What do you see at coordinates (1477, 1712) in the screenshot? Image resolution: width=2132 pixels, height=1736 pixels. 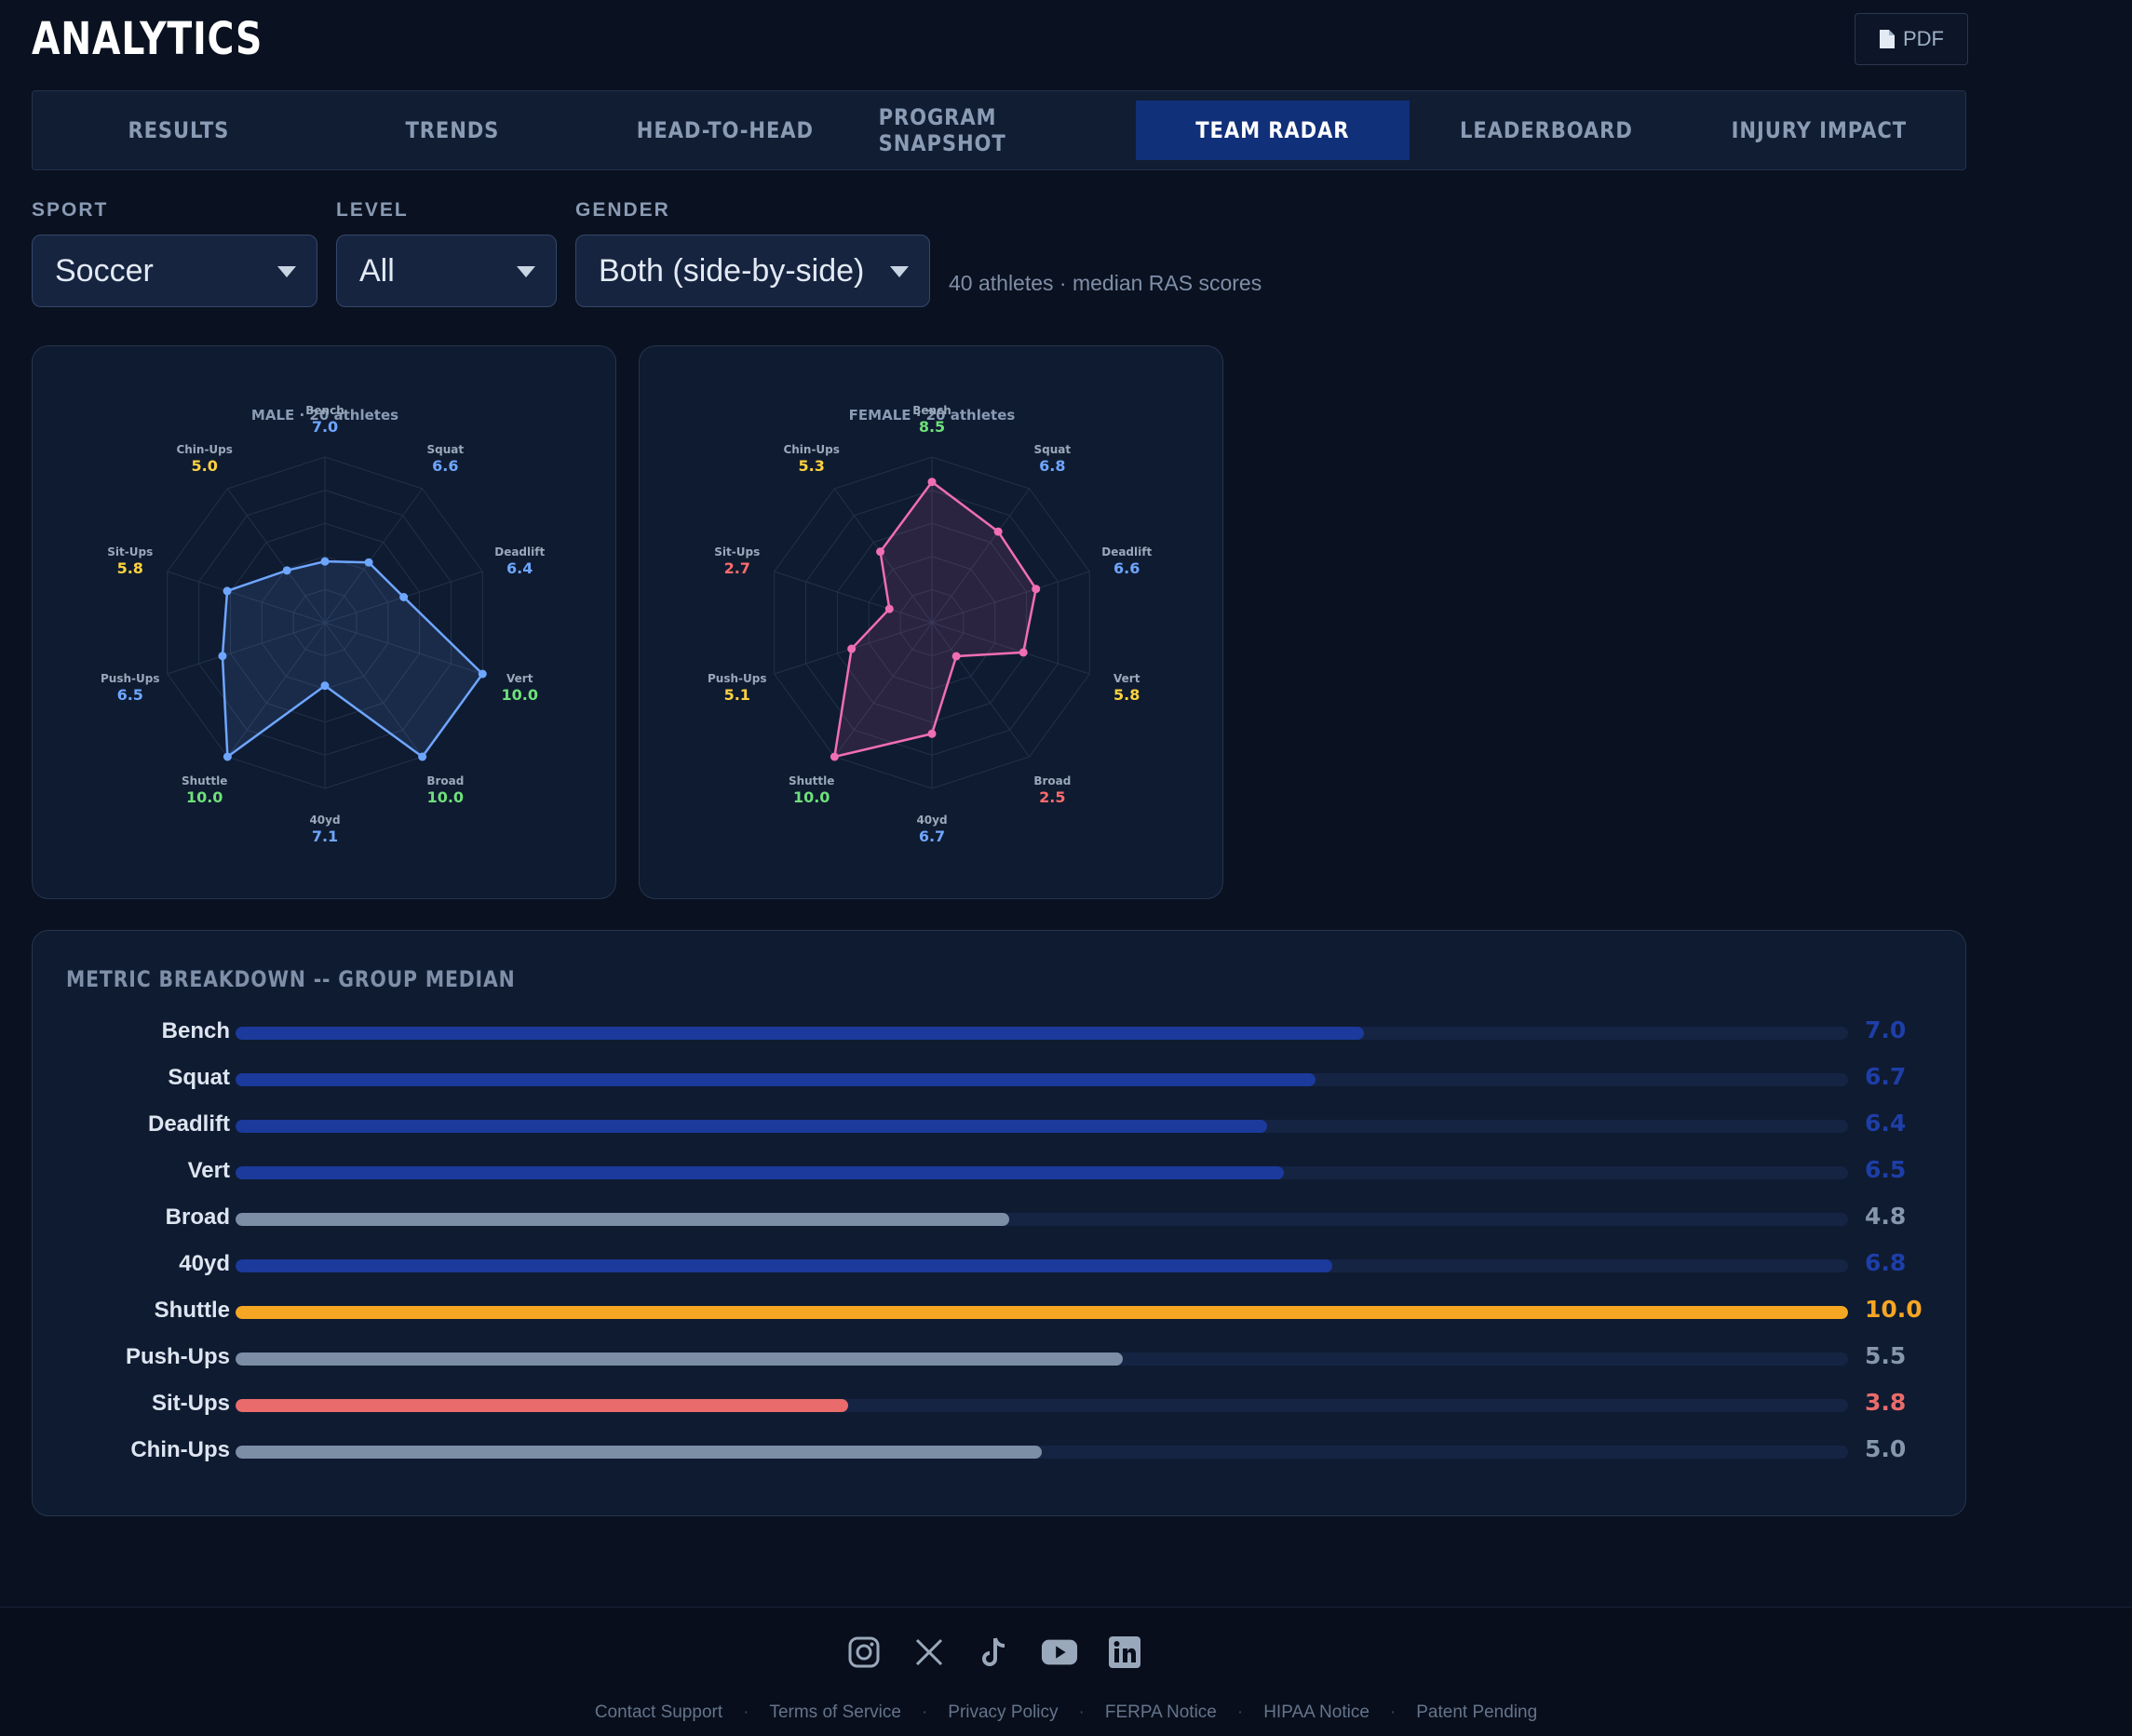 I see `footer-link-patent-pending: Patent Pending` at bounding box center [1477, 1712].